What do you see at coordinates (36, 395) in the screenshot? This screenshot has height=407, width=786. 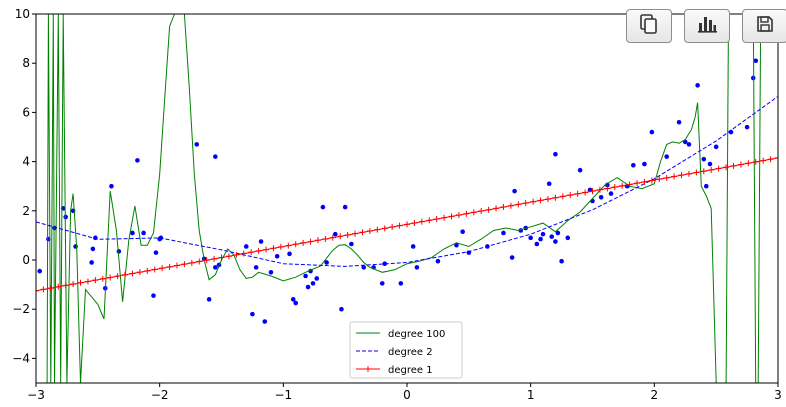 I see `x-tick-label: −3` at bounding box center [36, 395].